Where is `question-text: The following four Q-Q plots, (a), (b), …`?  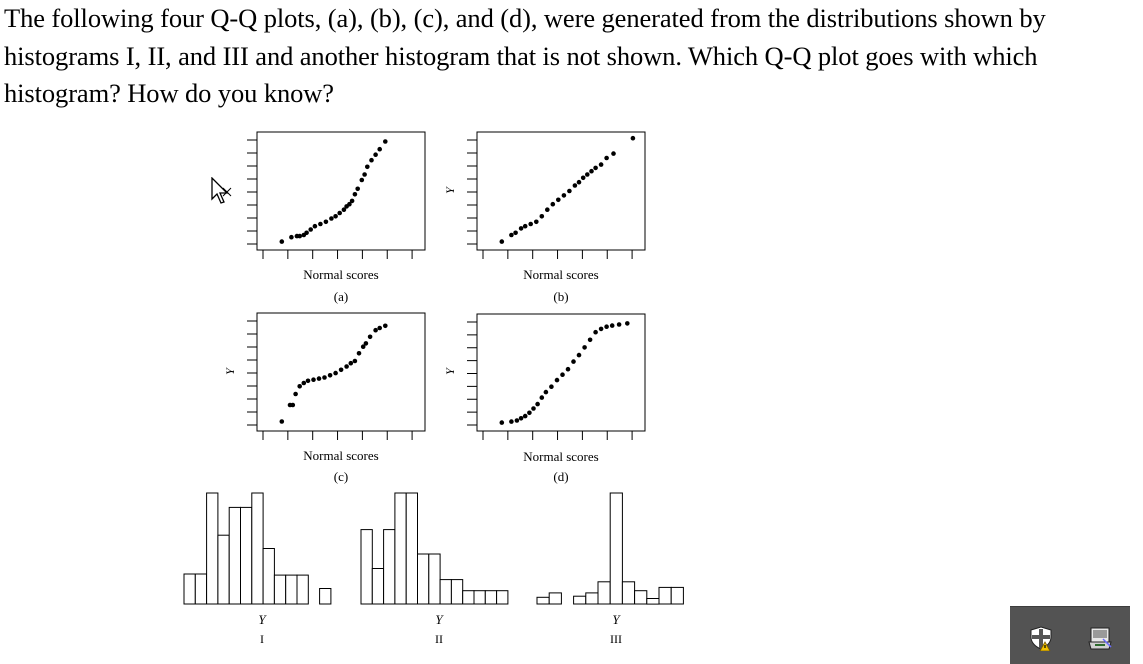
question-text: The following four Q-Q plots, (a), (b), … is located at coordinates (525, 55).